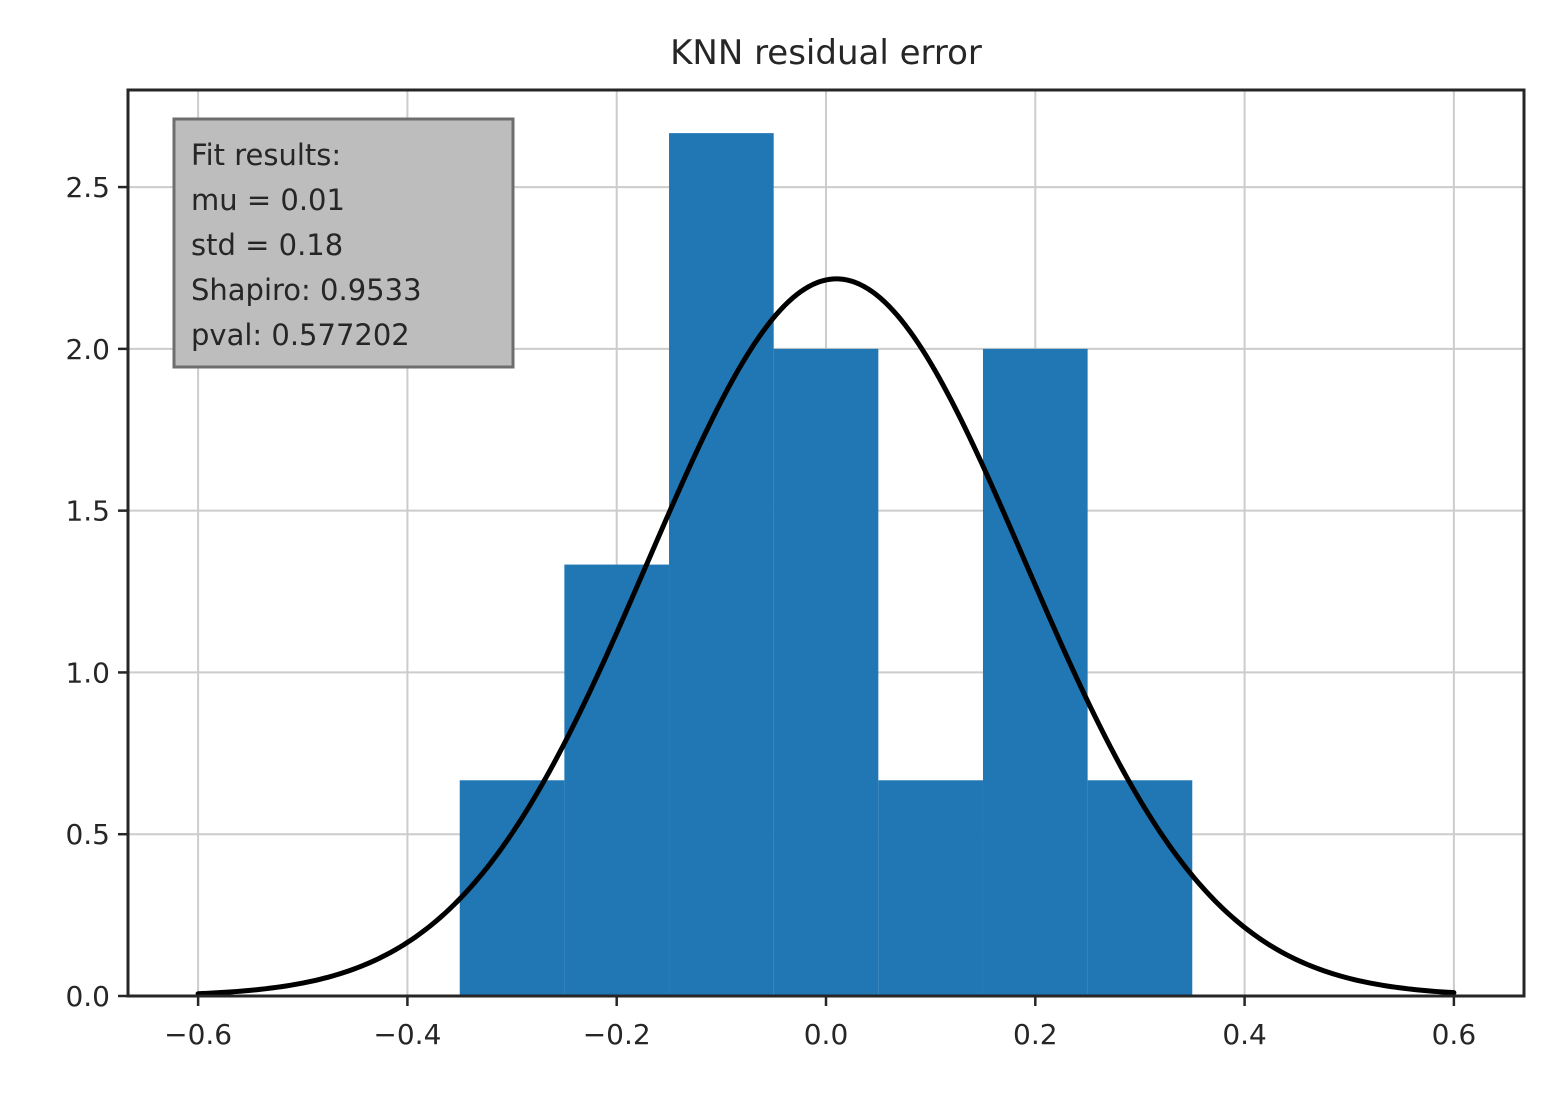 Image resolution: width=1552 pixels, height=1104 pixels. I want to click on y-tick-label: 2.0, so click(87, 349).